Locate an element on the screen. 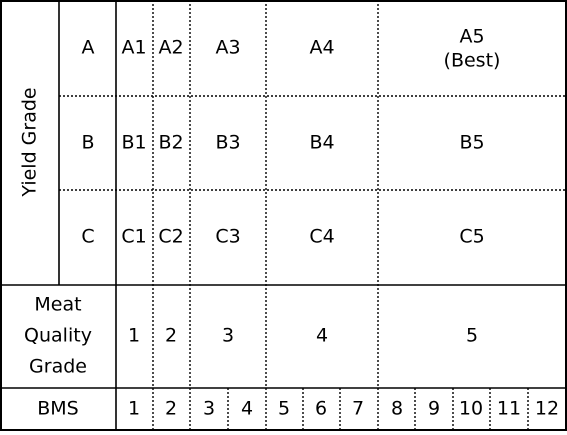 The width and height of the screenshot is (567, 435). meat-quality-value: 1 is located at coordinates (134, 336).